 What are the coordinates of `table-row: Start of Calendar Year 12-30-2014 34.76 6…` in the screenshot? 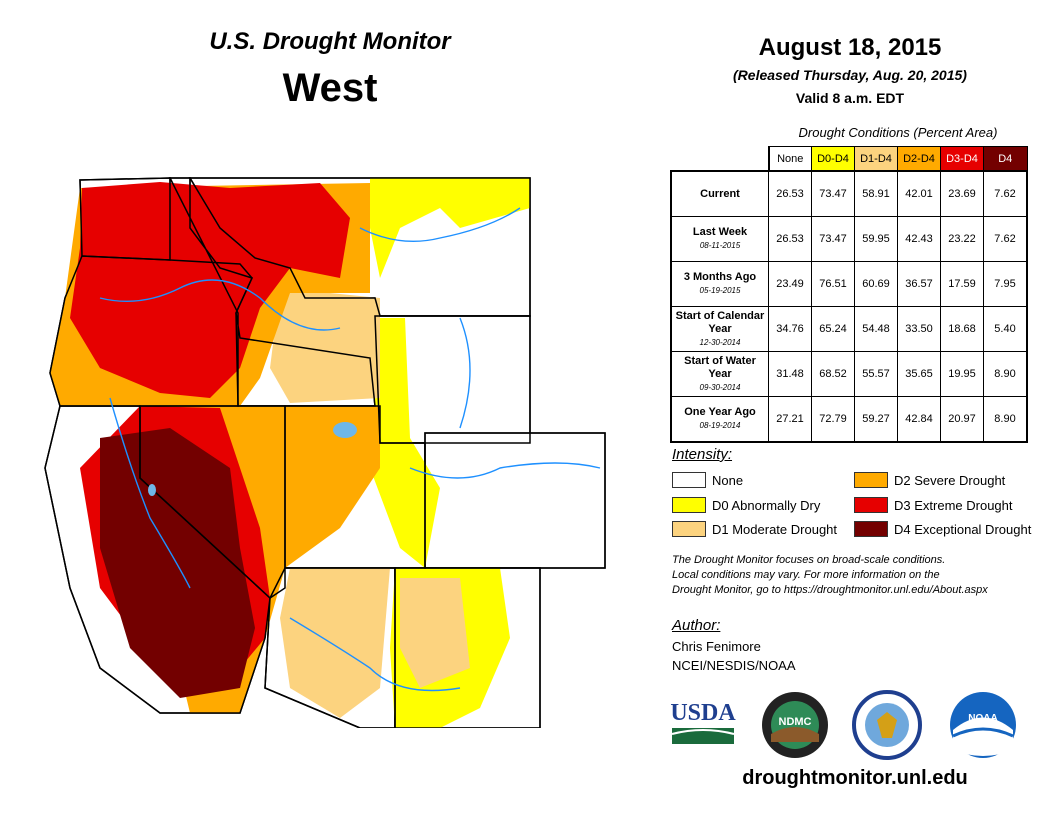 It's located at (849, 329).